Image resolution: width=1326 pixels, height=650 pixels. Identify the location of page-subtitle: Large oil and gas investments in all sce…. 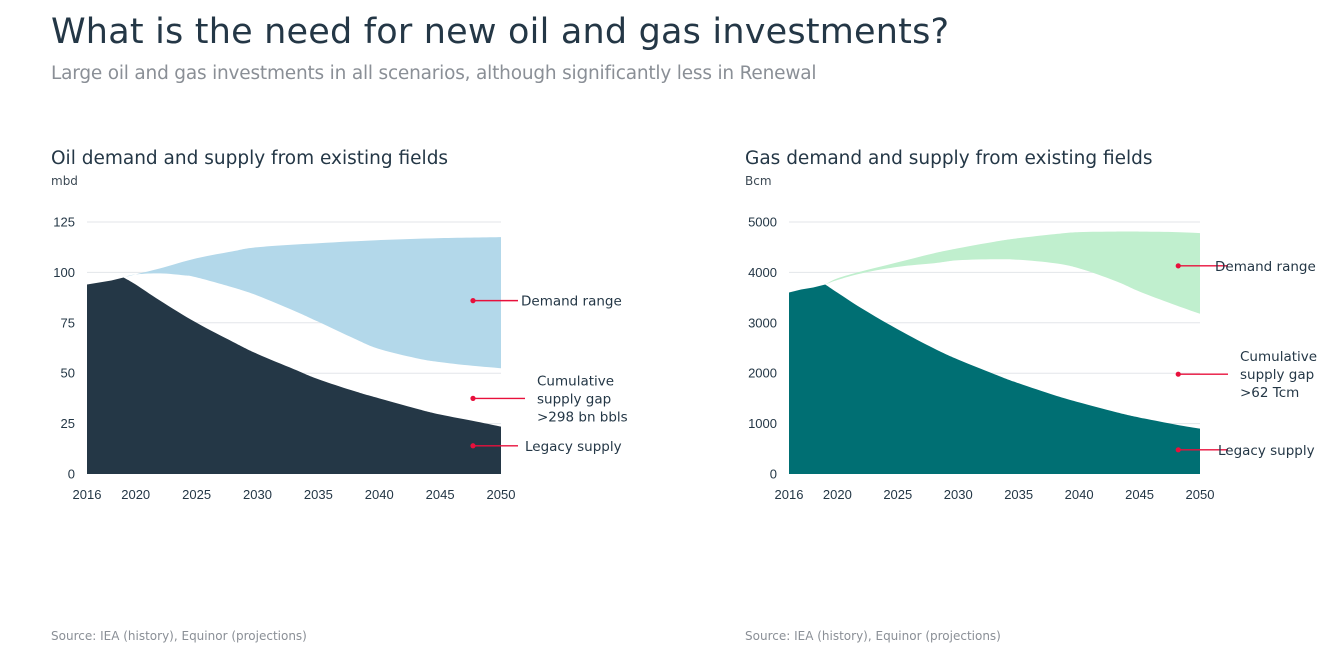
(434, 73).